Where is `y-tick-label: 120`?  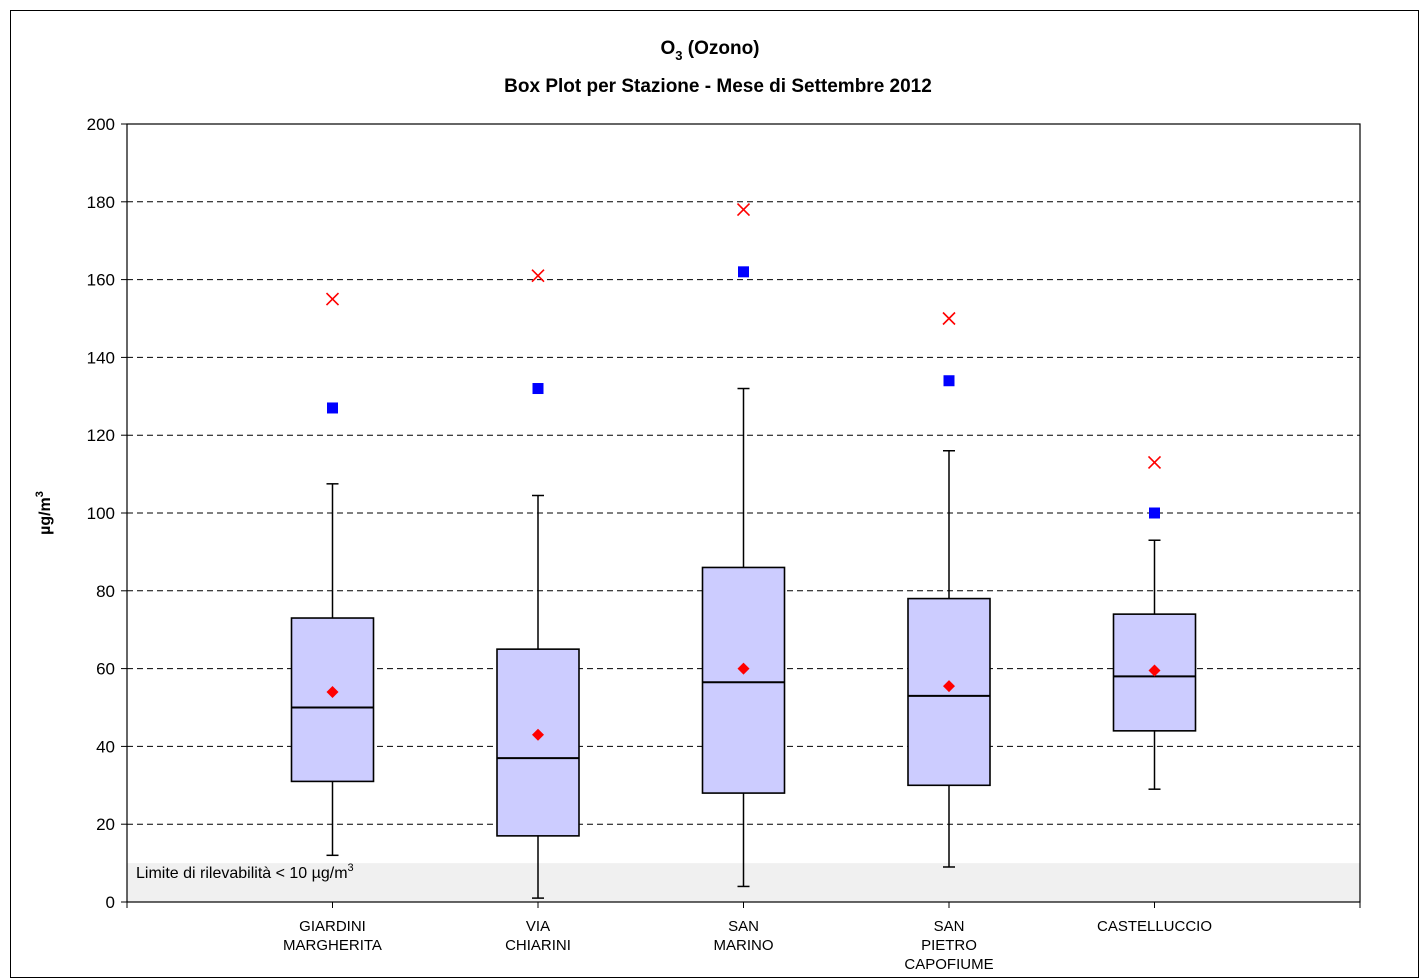 y-tick-label: 120 is located at coordinates (101, 435).